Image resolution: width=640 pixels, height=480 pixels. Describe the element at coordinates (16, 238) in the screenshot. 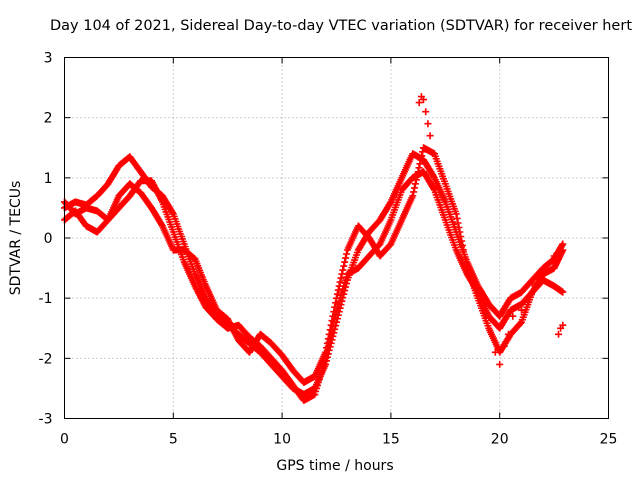

I see `y-axis-label: SDTVAR / TECUs` at that location.